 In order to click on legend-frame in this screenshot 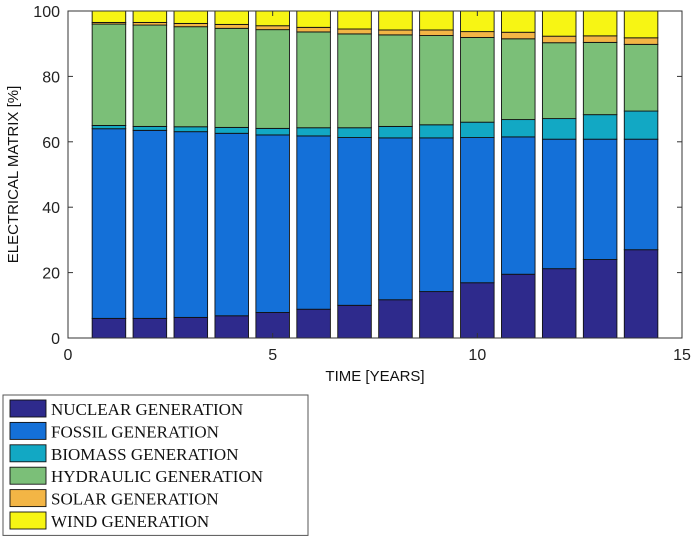, I will do `click(155, 465)`.